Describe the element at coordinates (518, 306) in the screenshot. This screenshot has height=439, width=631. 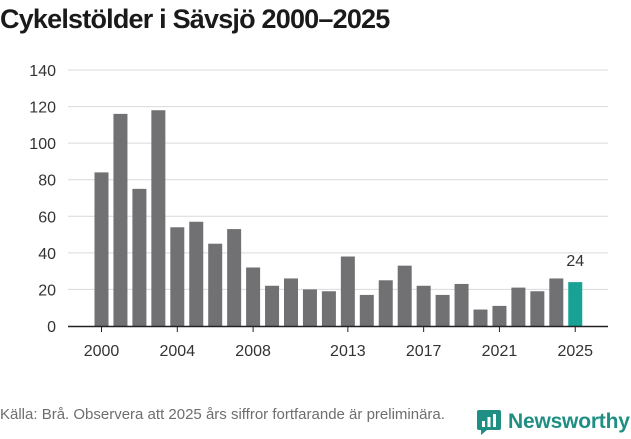
I see `bar-2022` at that location.